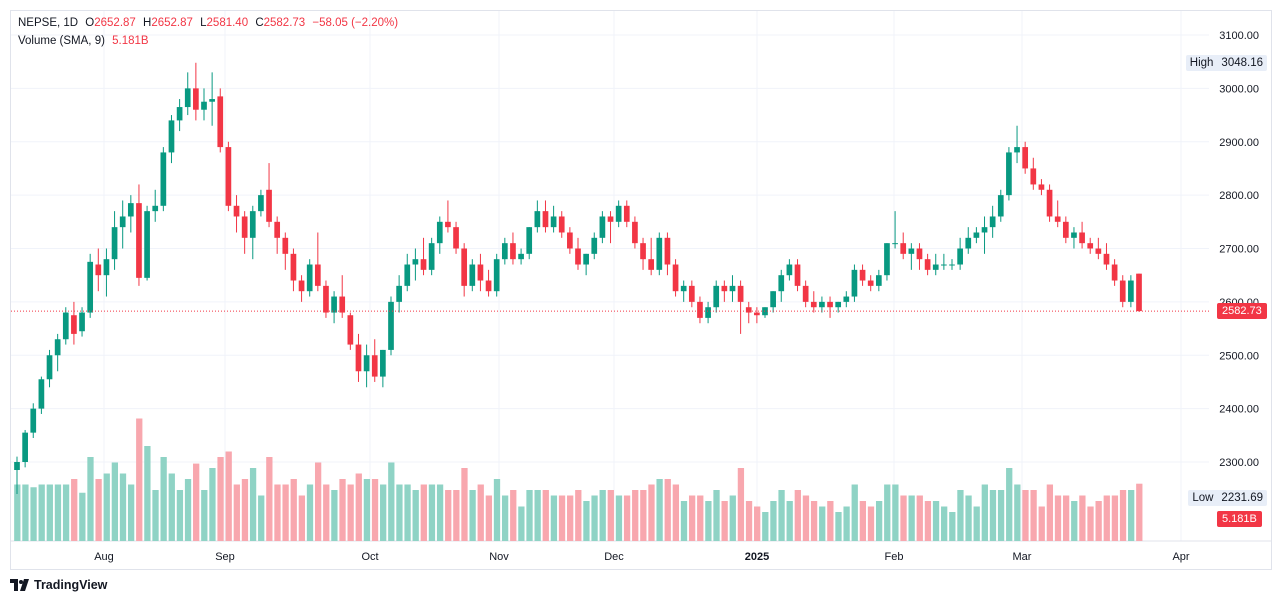 Image resolution: width=1282 pixels, height=605 pixels. I want to click on x-tick-label: Feb, so click(894, 557).